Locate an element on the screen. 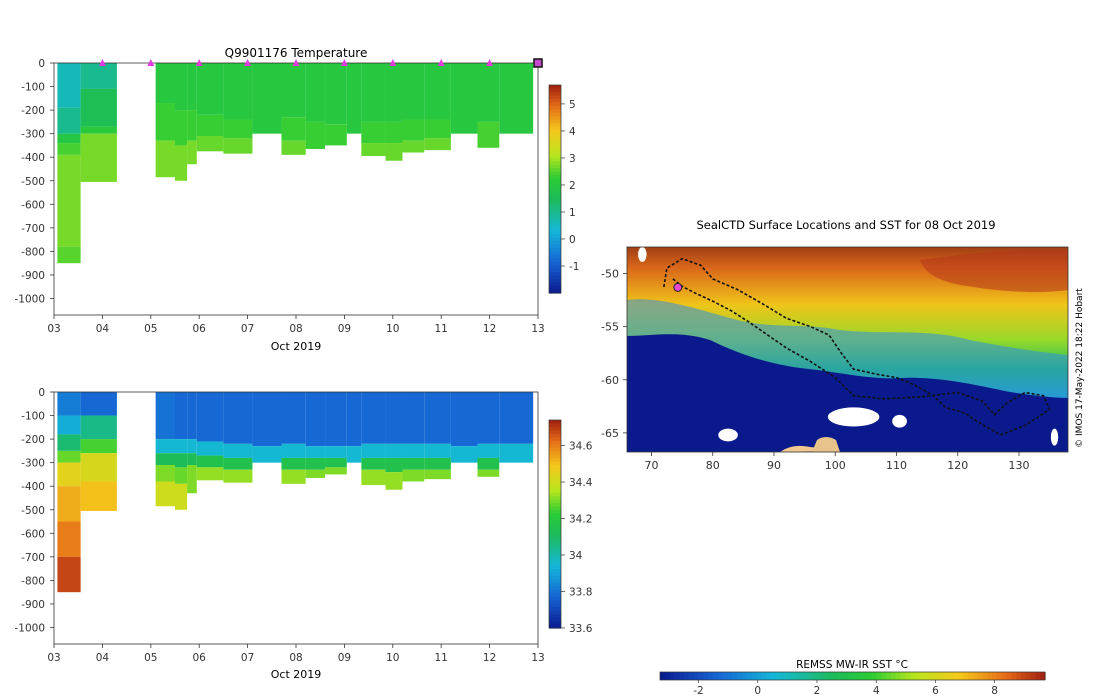  x-tick-label: 03 is located at coordinates (53, 329).